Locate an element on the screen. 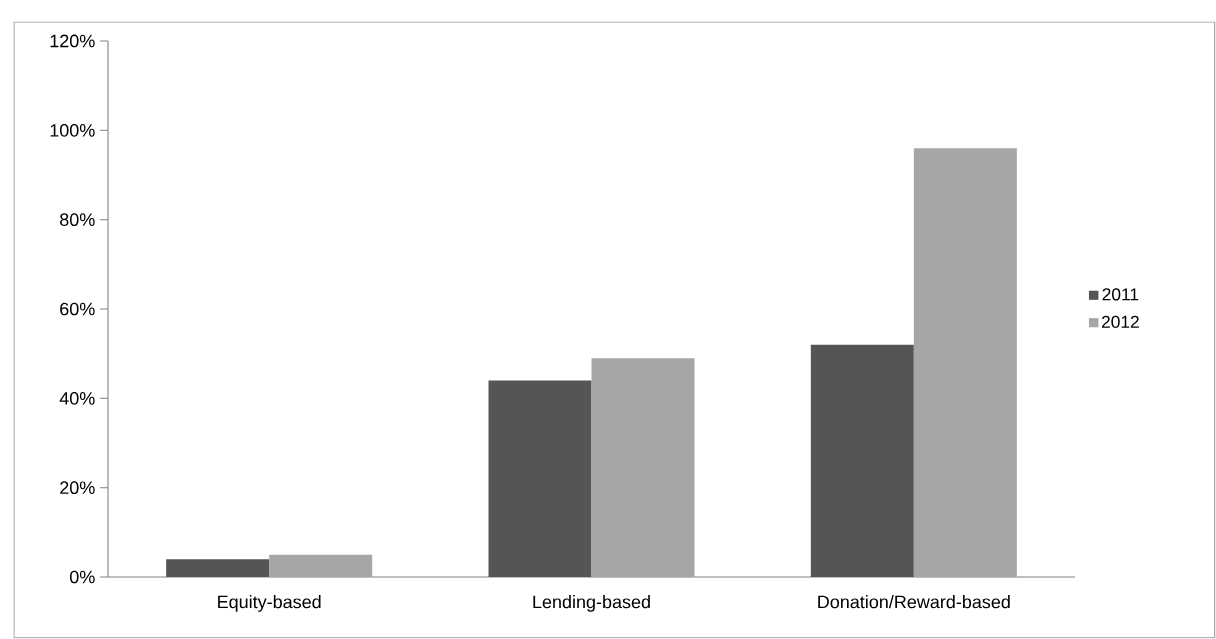  y-tick-label: 120% is located at coordinates (72, 41).